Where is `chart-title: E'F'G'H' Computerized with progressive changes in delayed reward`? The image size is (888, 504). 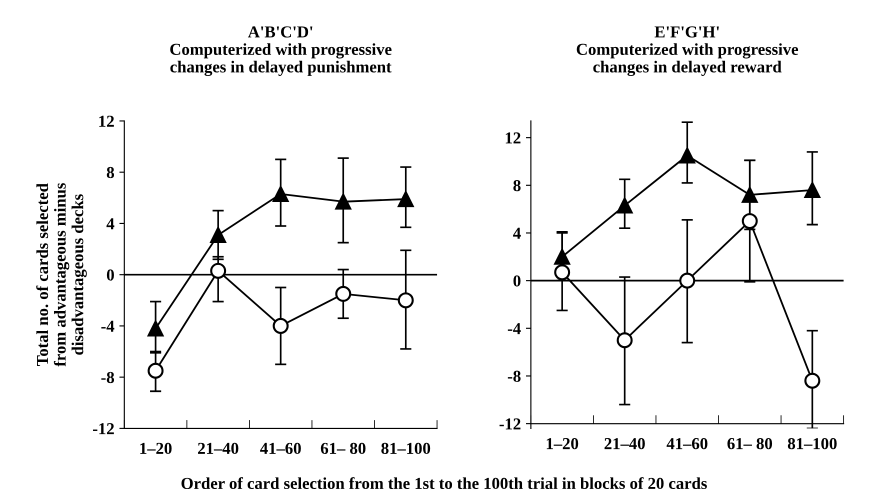 chart-title: E'F'G'H' Computerized with progressive changes in delayed reward is located at coordinates (687, 51).